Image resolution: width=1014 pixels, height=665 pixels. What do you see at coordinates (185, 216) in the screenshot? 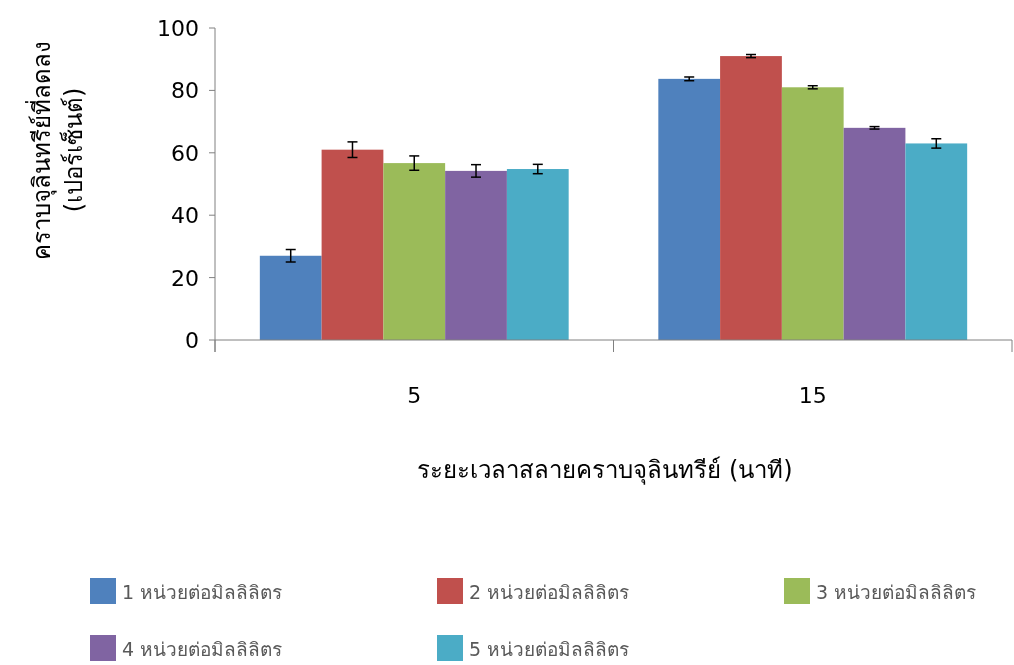
I see `y-tick-label: 40` at bounding box center [185, 216].